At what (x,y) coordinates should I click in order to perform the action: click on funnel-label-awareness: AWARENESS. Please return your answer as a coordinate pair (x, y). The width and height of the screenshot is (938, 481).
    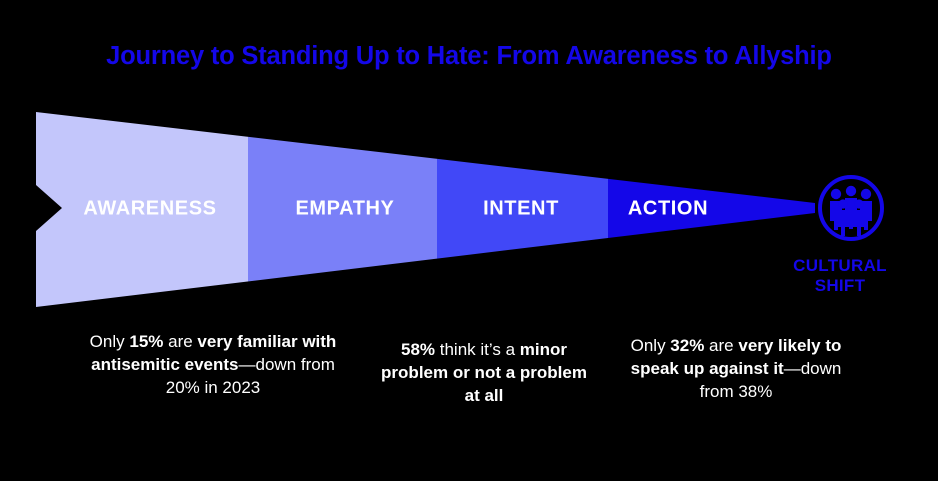
    Looking at the image, I should click on (149, 208).